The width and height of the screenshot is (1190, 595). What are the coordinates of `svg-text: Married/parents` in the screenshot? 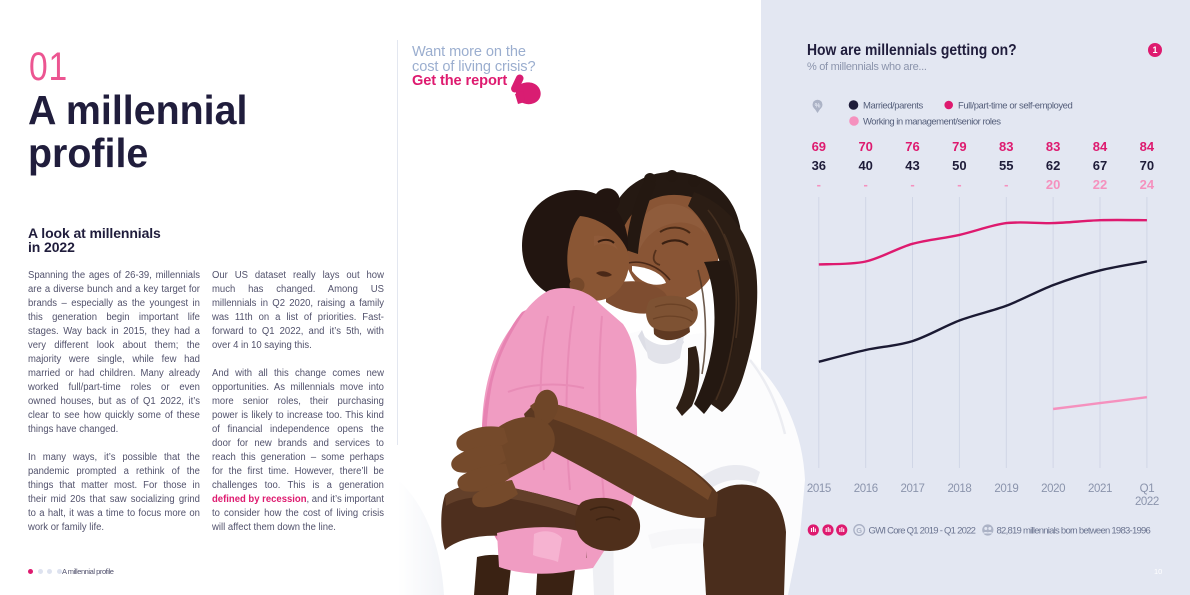 It's located at (893, 105).